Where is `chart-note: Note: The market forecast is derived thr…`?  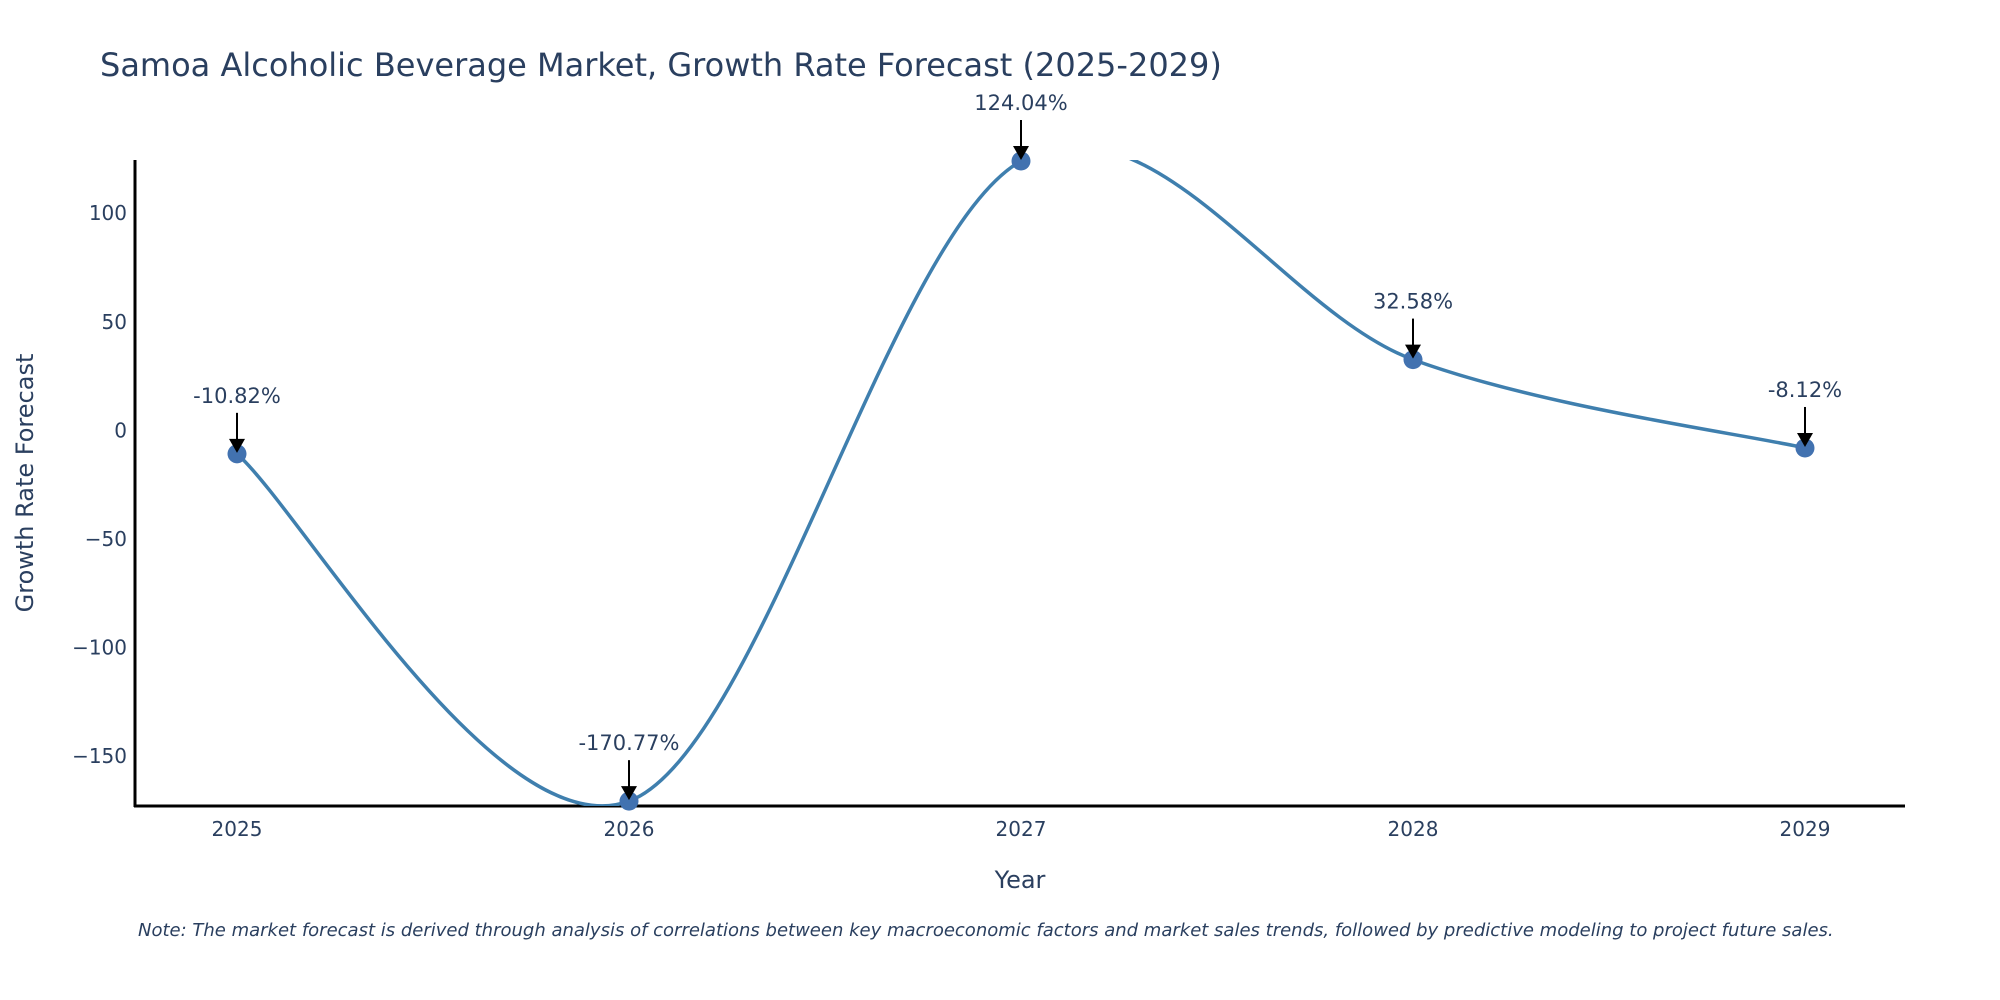
chart-note: Note: The market forecast is derived thr… is located at coordinates (986, 930).